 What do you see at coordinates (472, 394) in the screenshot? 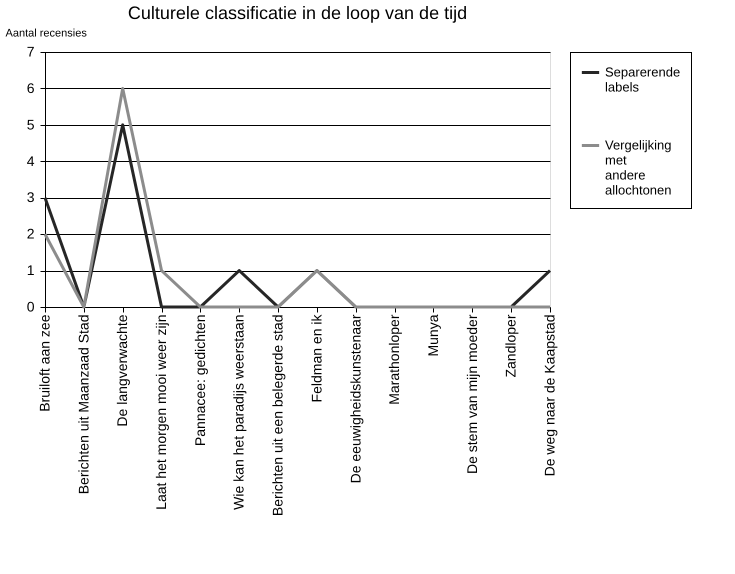
I see `x-tick-label: De stem van mijn moeder` at bounding box center [472, 394].